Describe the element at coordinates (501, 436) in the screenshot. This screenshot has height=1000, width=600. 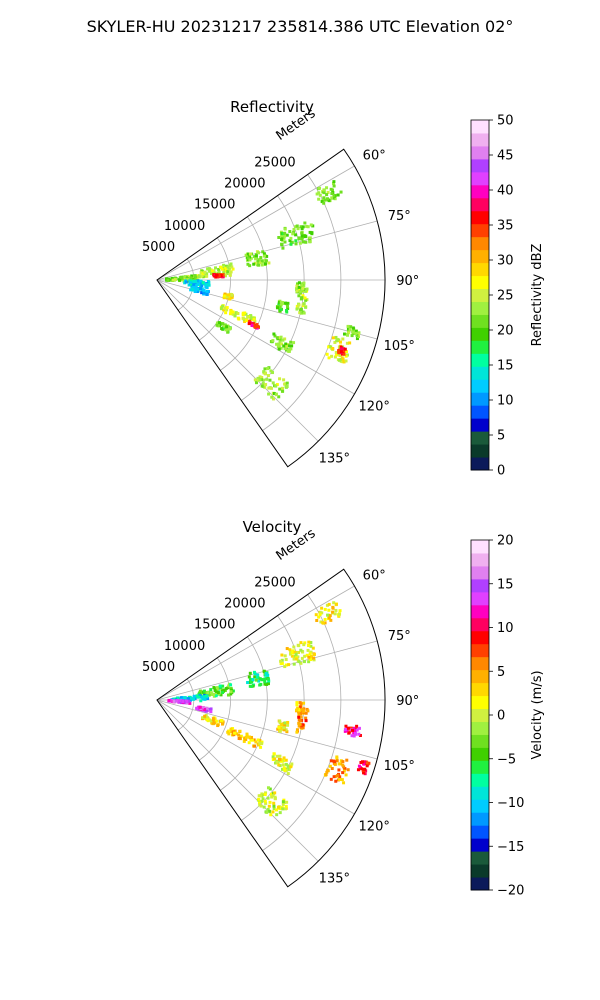
I see `colorbar-tick-label: 5` at that location.